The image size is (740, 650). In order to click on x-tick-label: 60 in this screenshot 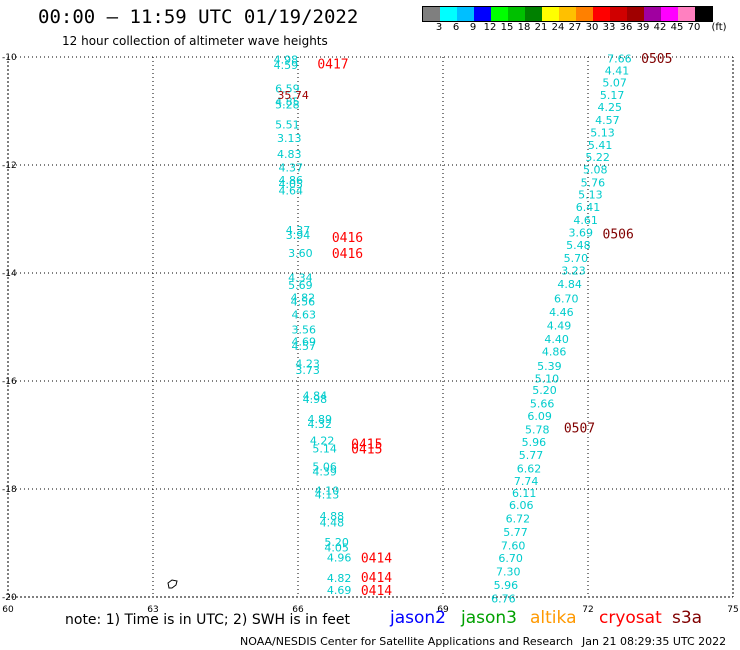, I will do `click(8, 610)`.